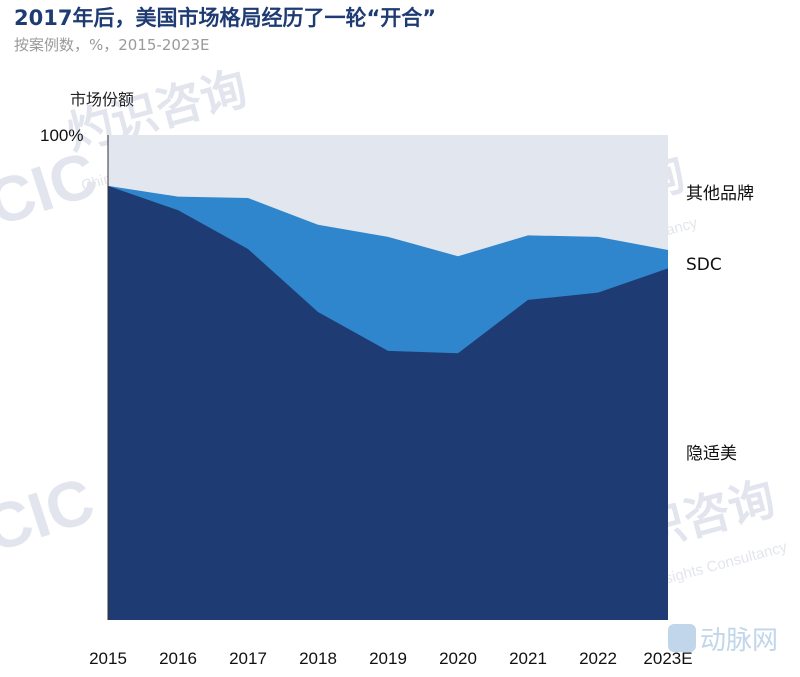 This screenshot has height=677, width=800. Describe the element at coordinates (388, 196) in the screenshot. I see `area-series-other-brands` at that location.